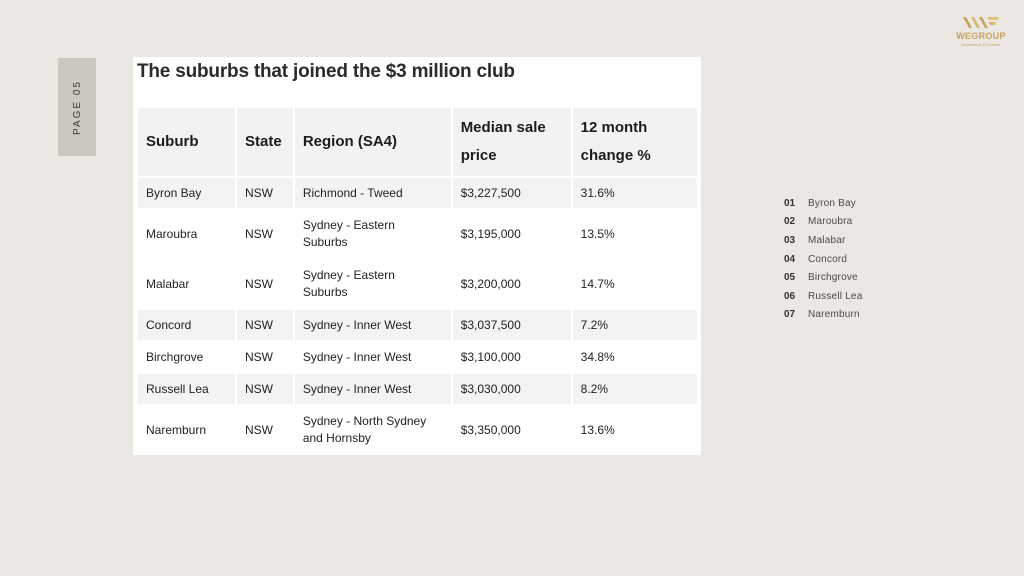 This screenshot has height=576, width=1024. Describe the element at coordinates (186, 389) in the screenshot. I see `cell-suburb: Russell Lea` at that location.